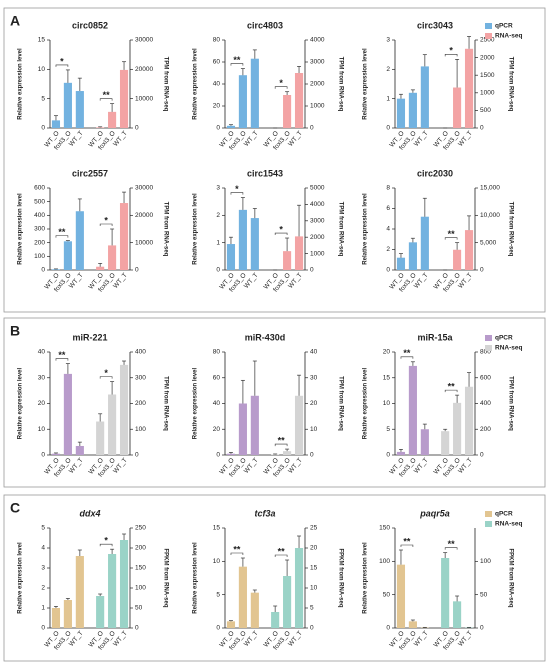 Image resolution: width=550 pixels, height=667 pixels. Describe the element at coordinates (317, 221) in the screenshot. I see `tick-label: 3000` at that location.